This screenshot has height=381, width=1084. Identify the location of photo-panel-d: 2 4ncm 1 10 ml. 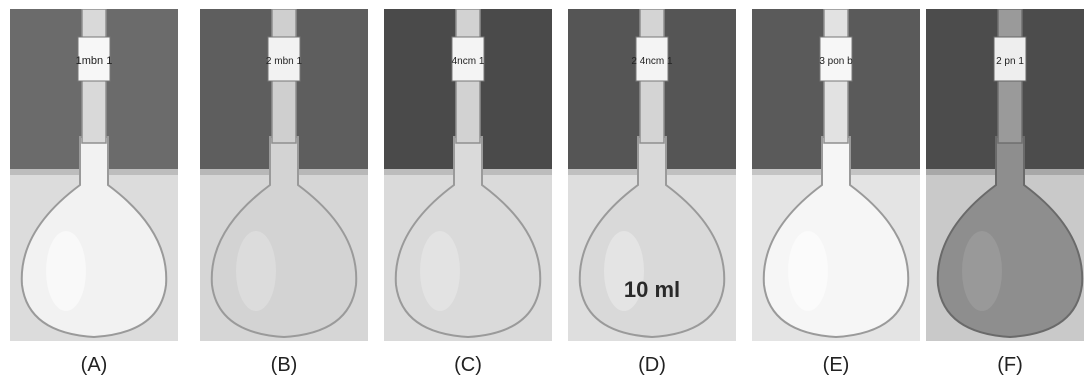
(652, 175).